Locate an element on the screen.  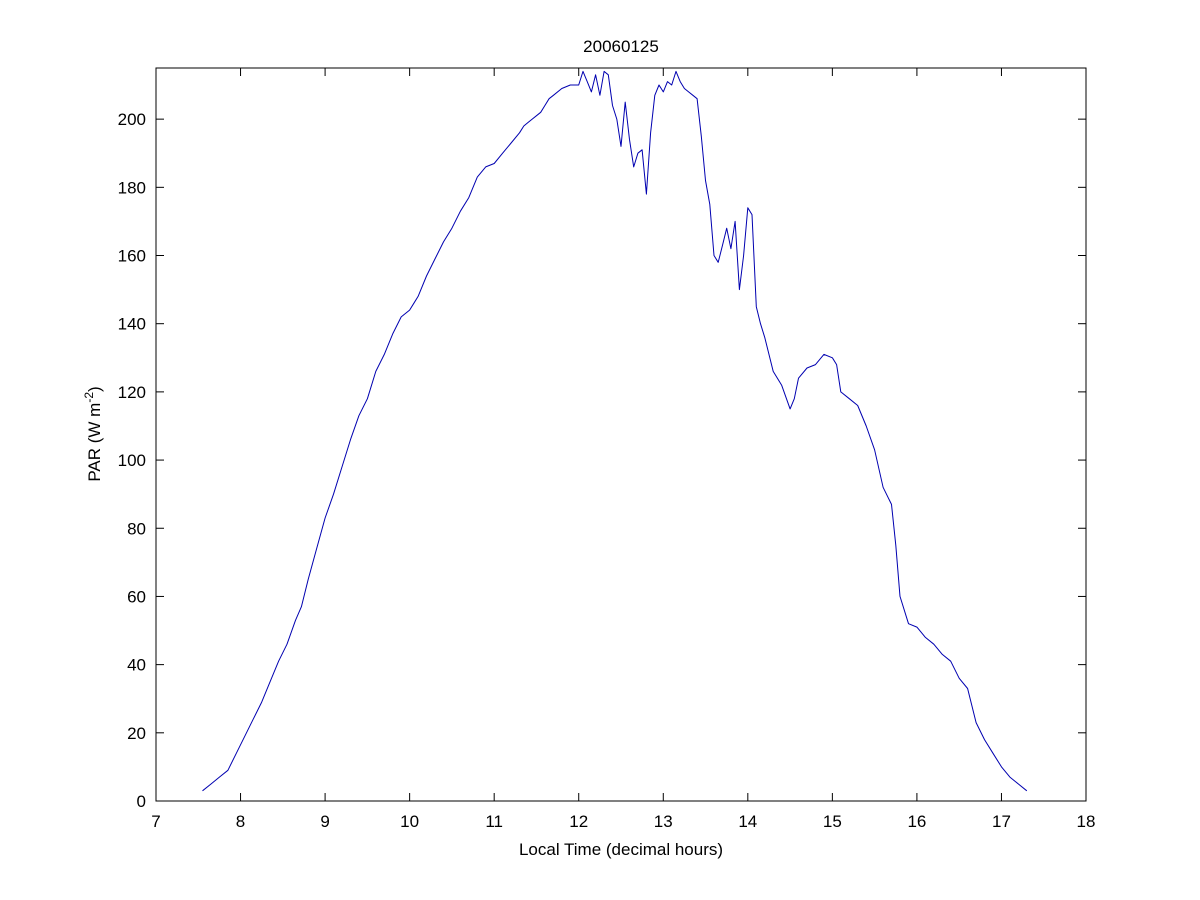
y-tick-label: 160 is located at coordinates (132, 256).